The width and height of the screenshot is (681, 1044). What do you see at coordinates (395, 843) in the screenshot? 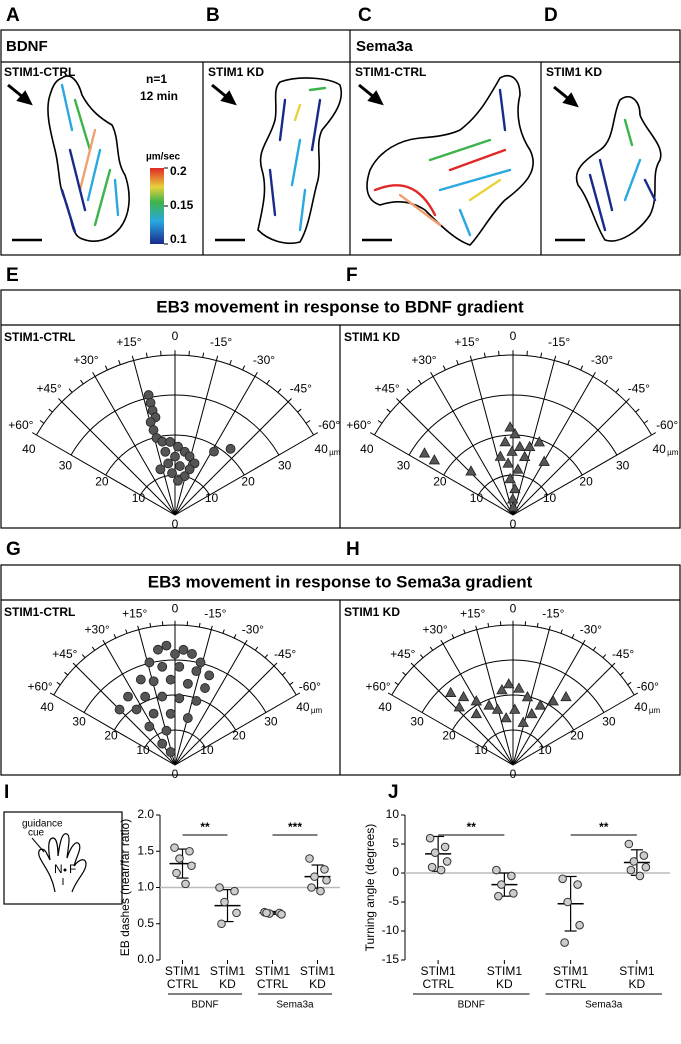
I see `y-tick-label: 5` at bounding box center [395, 843].